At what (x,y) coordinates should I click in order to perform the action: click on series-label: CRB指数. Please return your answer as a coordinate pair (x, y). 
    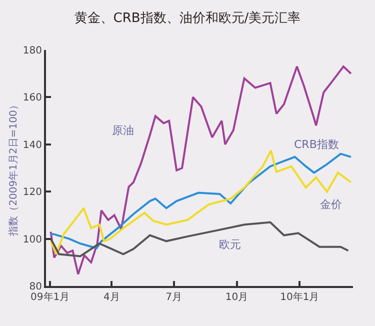
    Looking at the image, I should click on (316, 144).